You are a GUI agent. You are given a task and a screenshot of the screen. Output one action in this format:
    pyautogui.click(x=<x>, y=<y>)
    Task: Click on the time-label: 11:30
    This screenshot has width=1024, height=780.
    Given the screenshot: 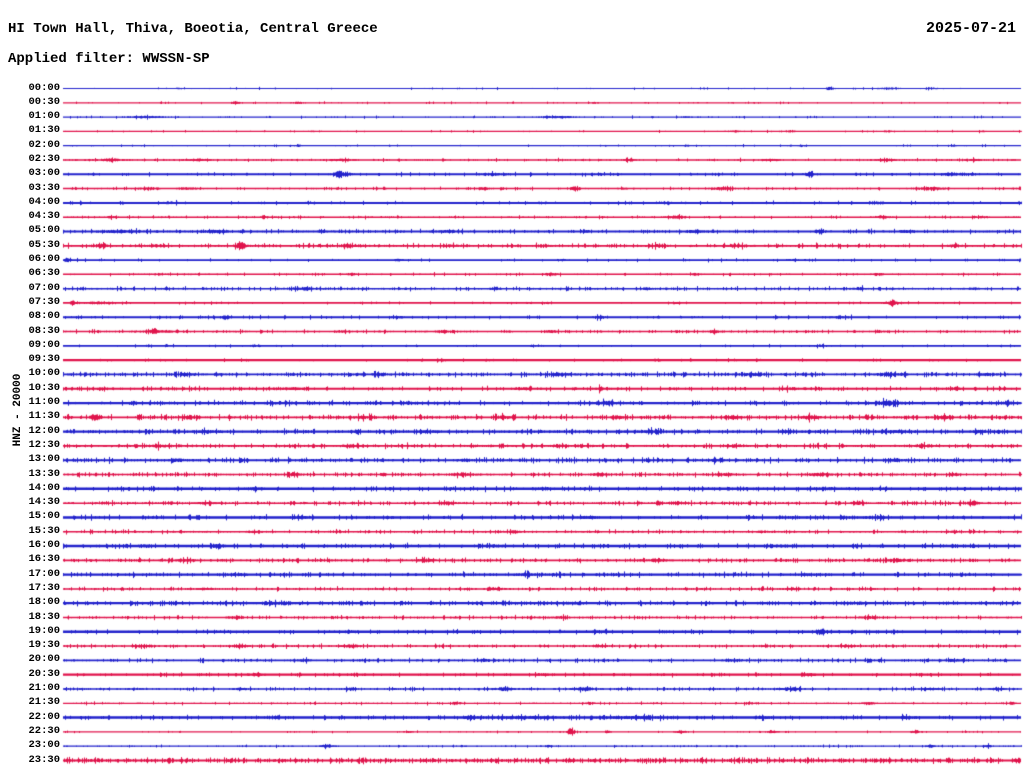 What is the action you would take?
    pyautogui.click(x=44, y=416)
    